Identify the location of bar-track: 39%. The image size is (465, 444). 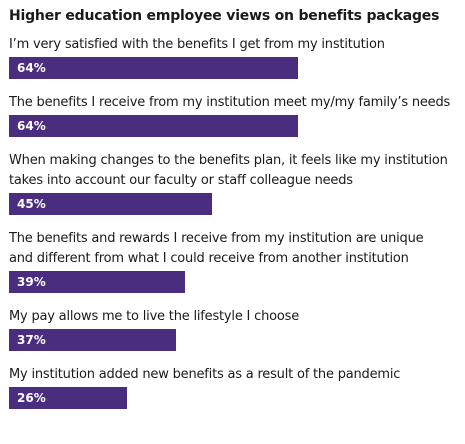
(235, 282).